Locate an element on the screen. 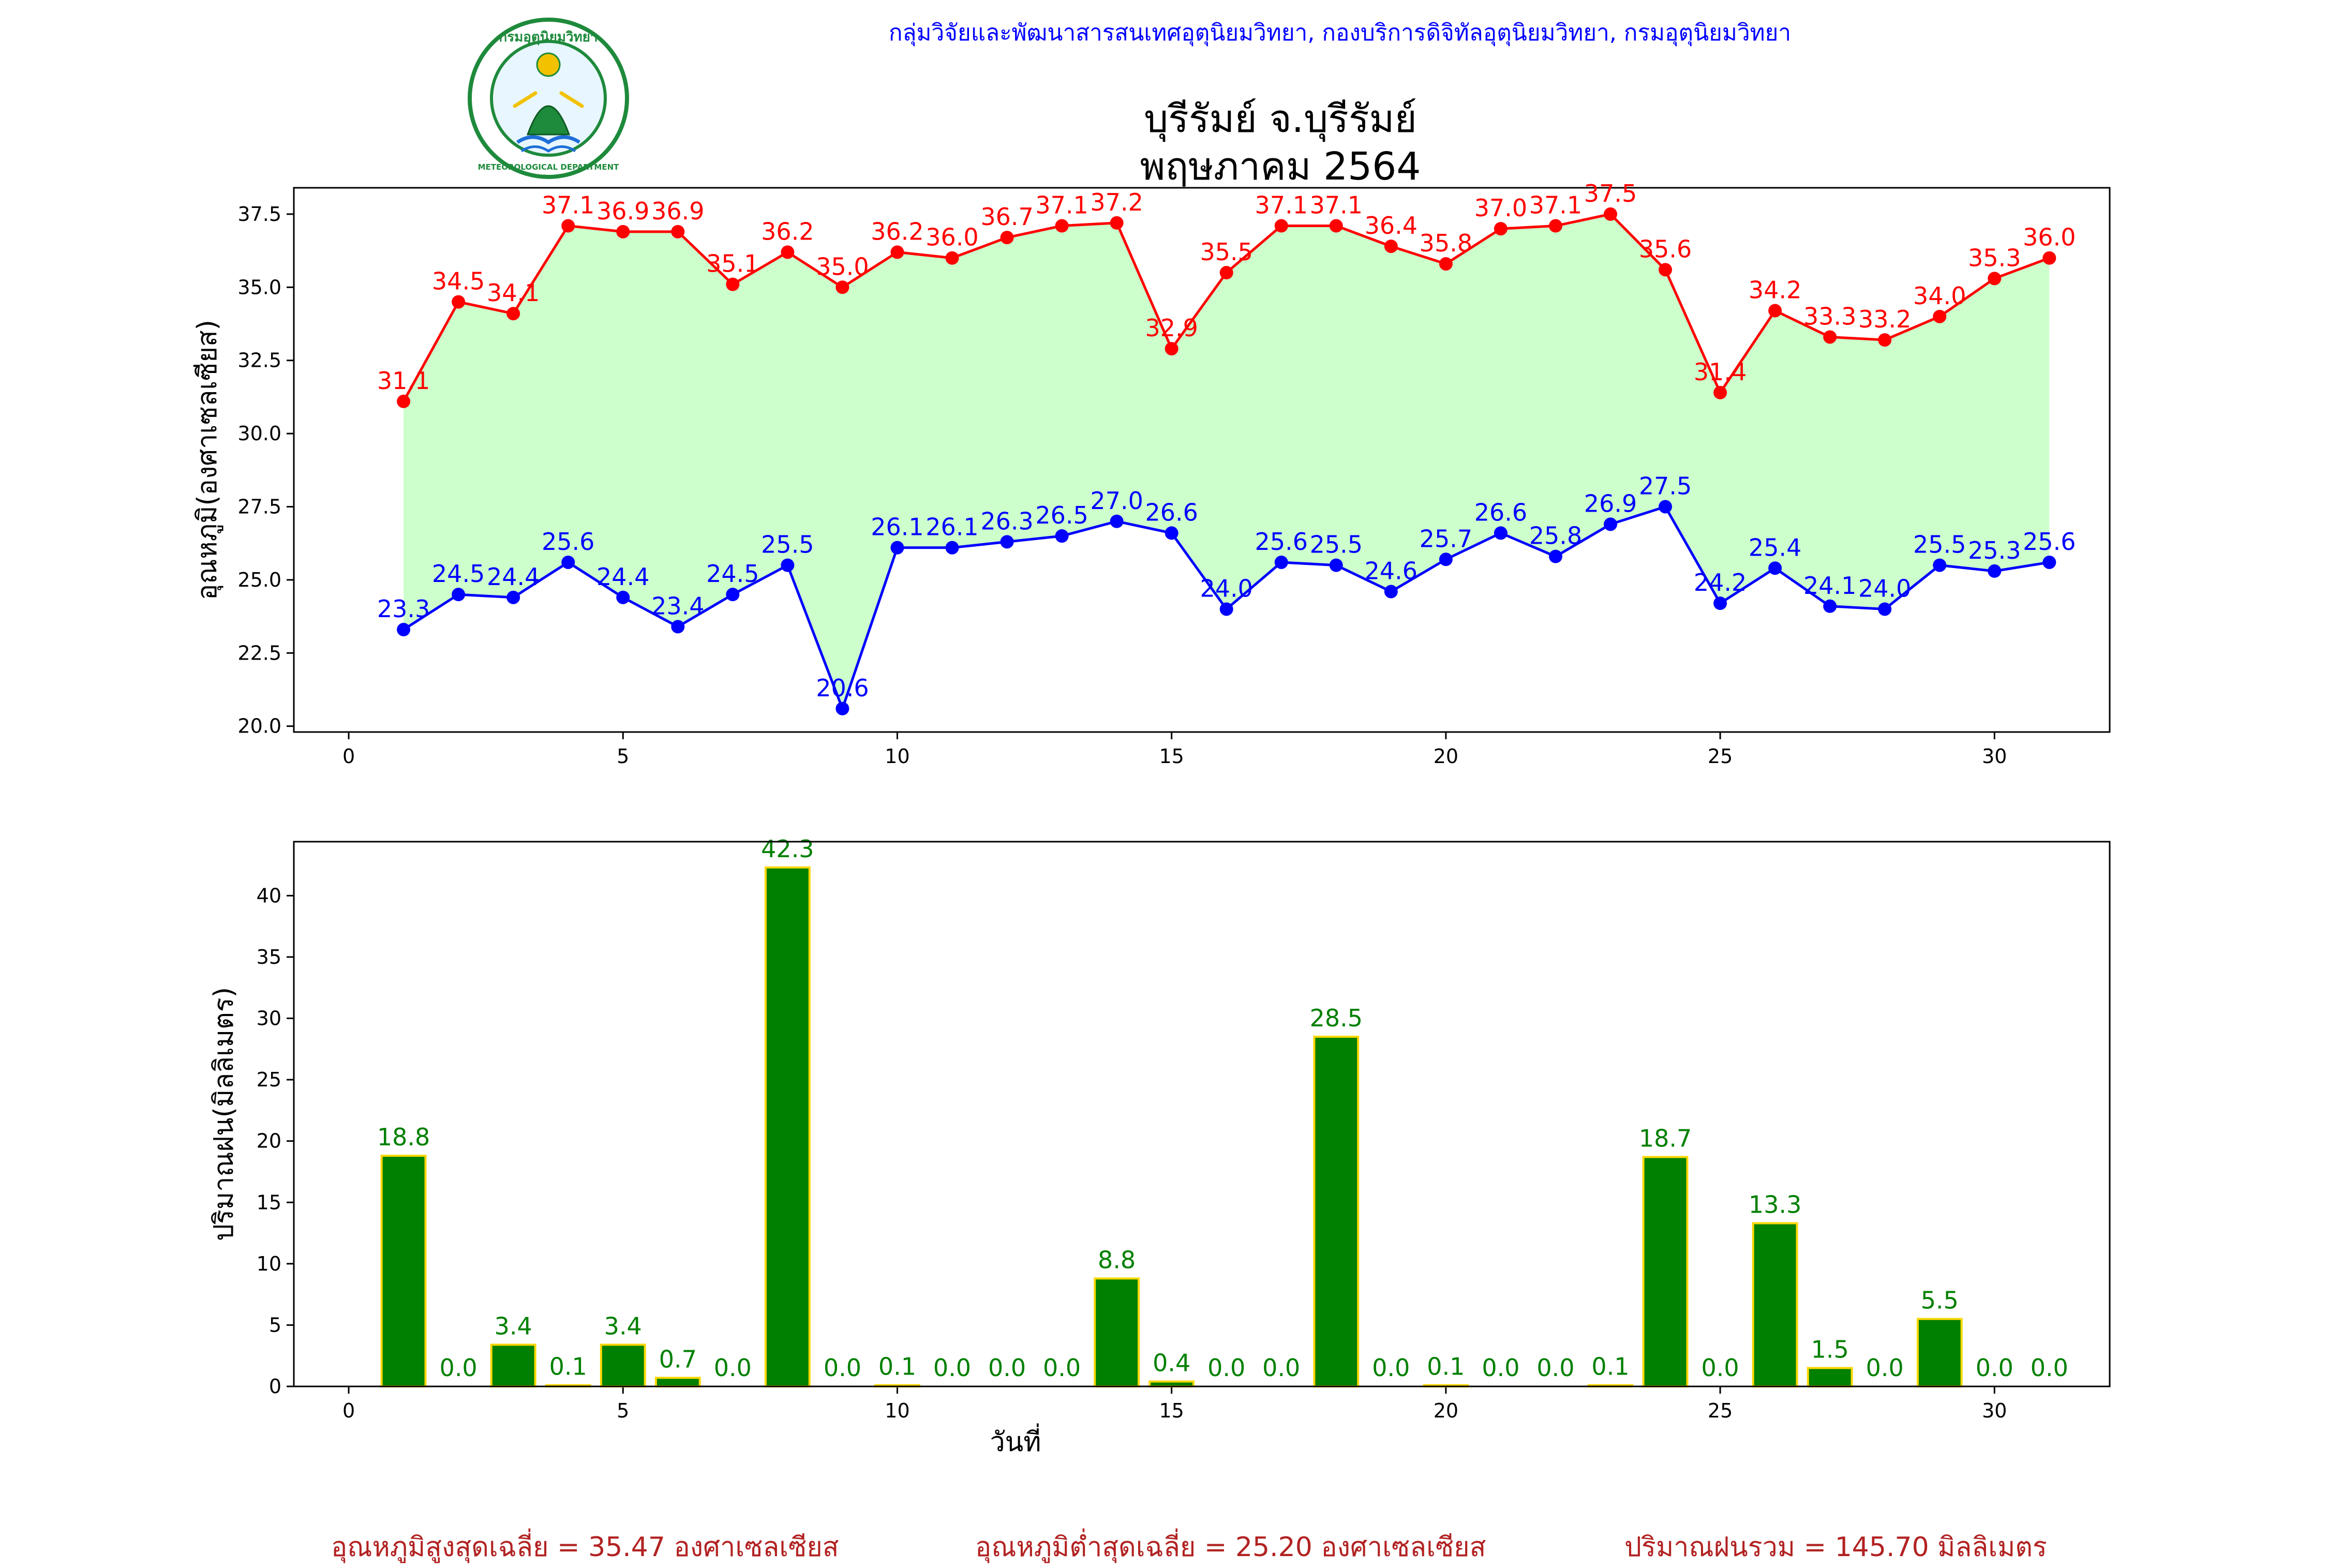 Image resolution: width=2328 pixels, height=1568 pixels. rain-ytick-label: 25 is located at coordinates (269, 1079).